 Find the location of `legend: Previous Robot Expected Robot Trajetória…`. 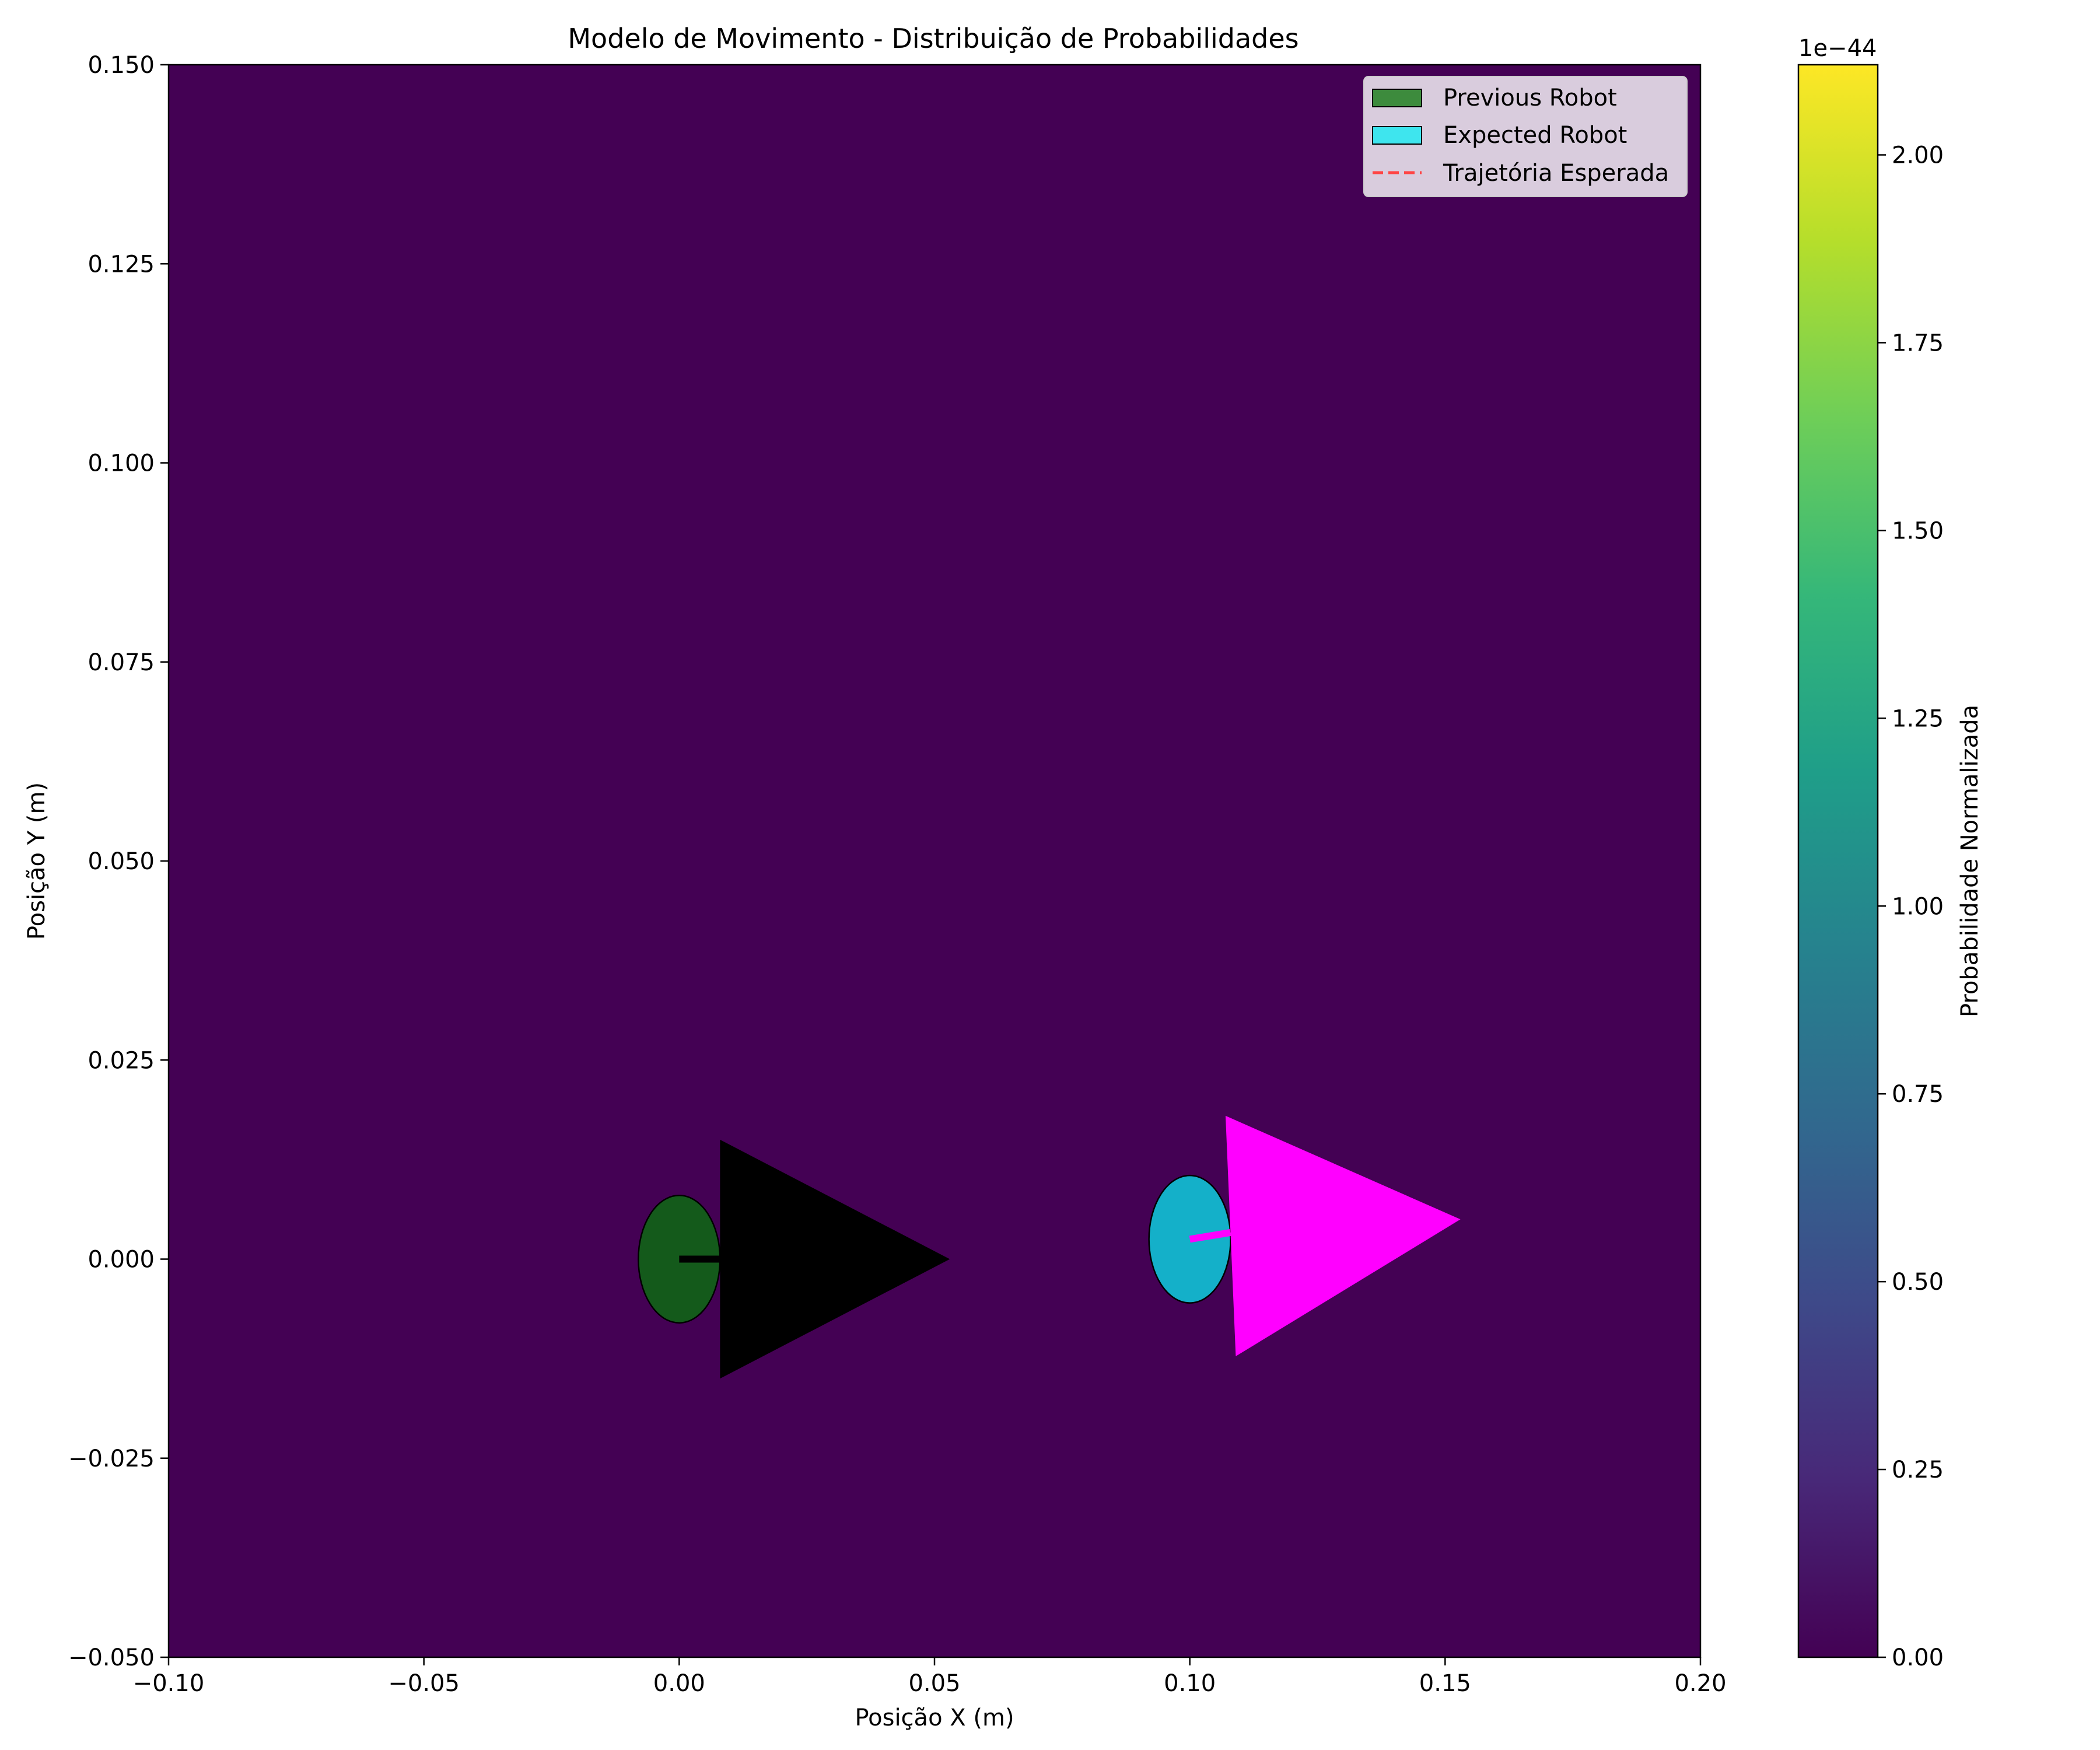

legend: Previous Robot Expected Robot Trajetória… is located at coordinates (1525, 136).